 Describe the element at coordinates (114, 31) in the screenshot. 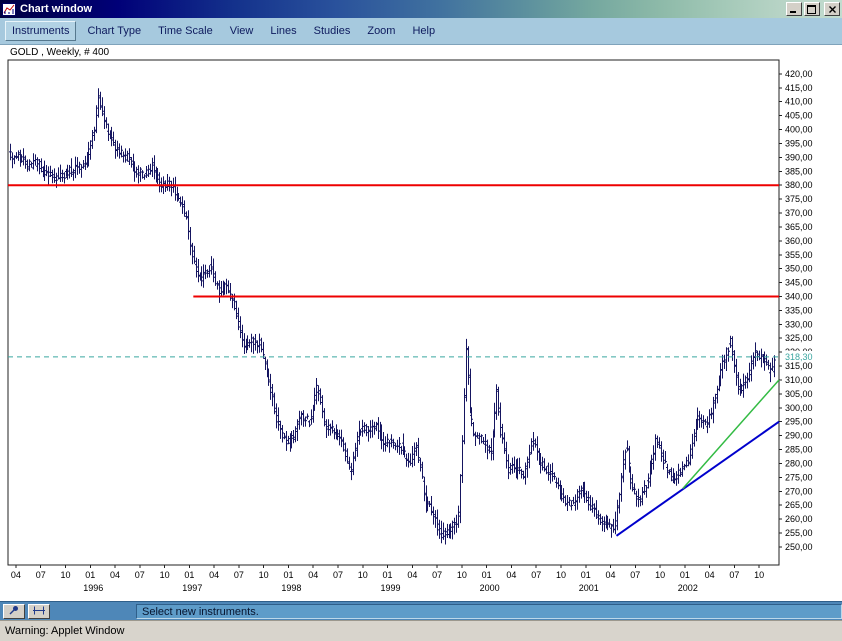

I see `menu-chart-type: Chart Type` at that location.